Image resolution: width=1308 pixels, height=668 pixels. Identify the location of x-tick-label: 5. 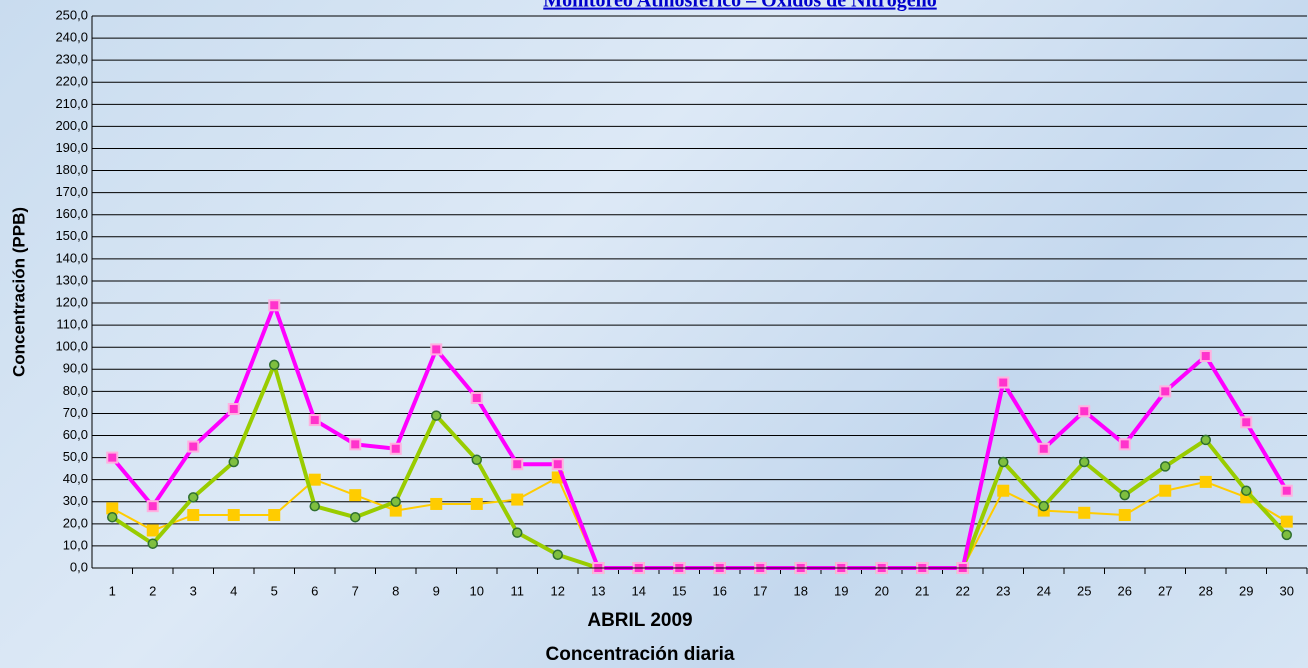
(274, 590).